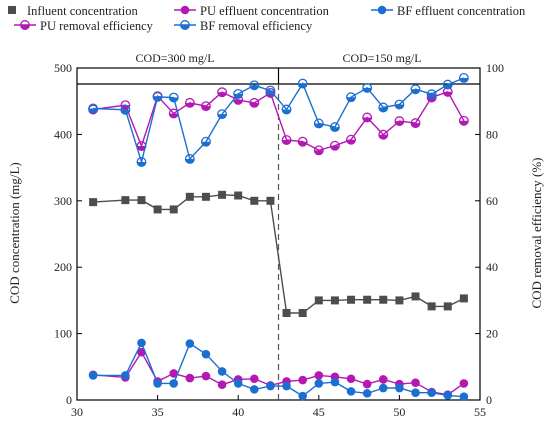 This screenshot has height=426, width=550. I want to click on y-left-tick-label: 100, so click(63, 334).